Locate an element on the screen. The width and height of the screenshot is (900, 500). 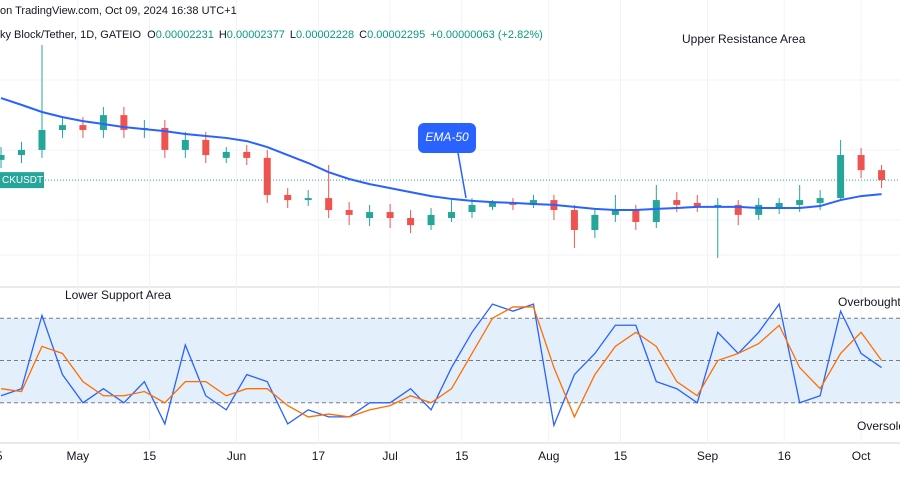
symbol-label-box is located at coordinates (22, 180).